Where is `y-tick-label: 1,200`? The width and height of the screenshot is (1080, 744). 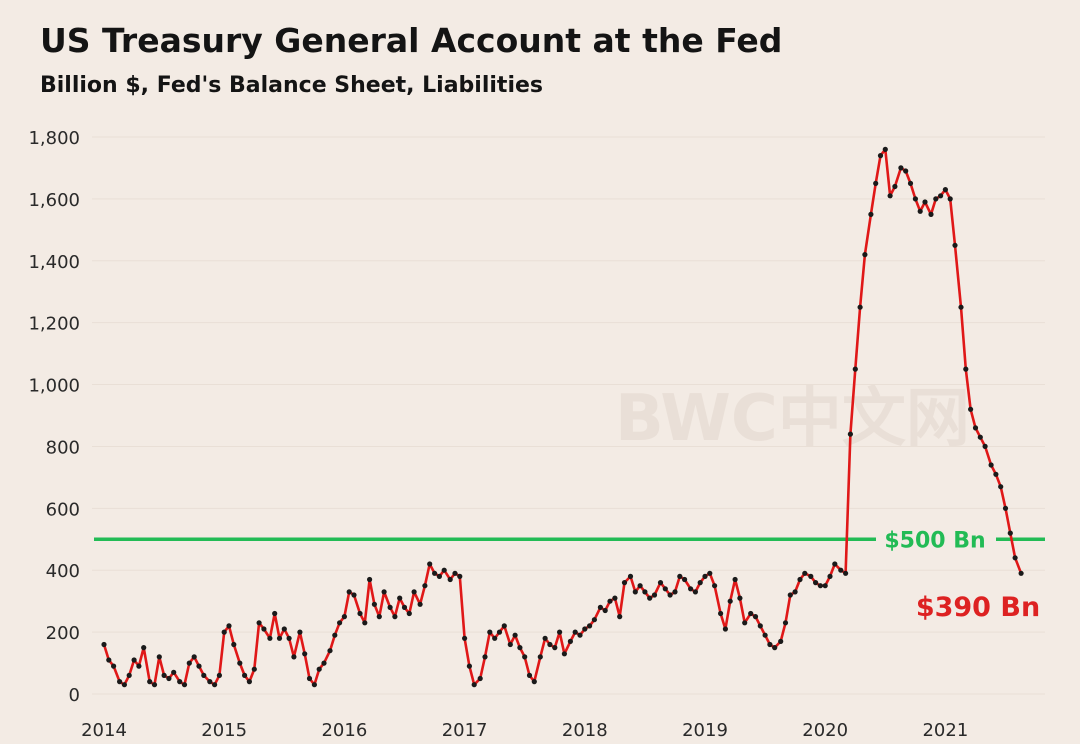 y-tick-label: 1,200 is located at coordinates (54, 324).